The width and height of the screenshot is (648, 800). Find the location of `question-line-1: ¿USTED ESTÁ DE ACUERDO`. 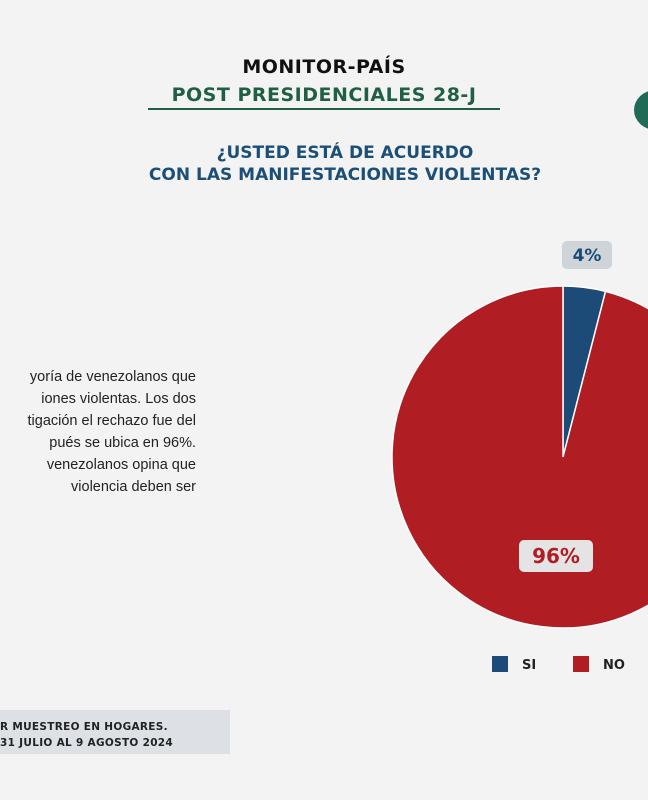

question-line-1: ¿USTED ESTÁ DE ACUERDO is located at coordinates (345, 153).